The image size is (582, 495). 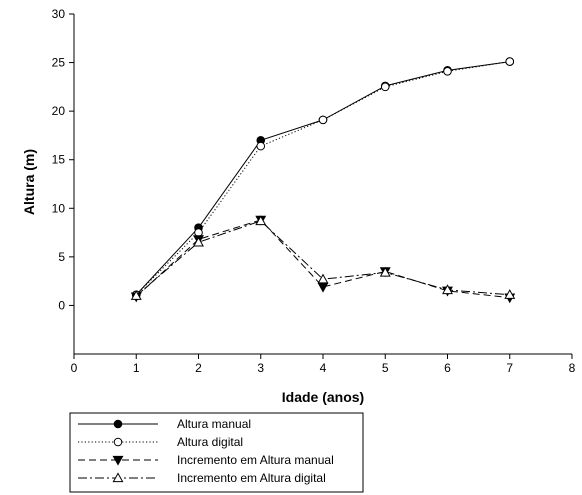 I want to click on y-tick-label: 0, so click(x=61, y=305).